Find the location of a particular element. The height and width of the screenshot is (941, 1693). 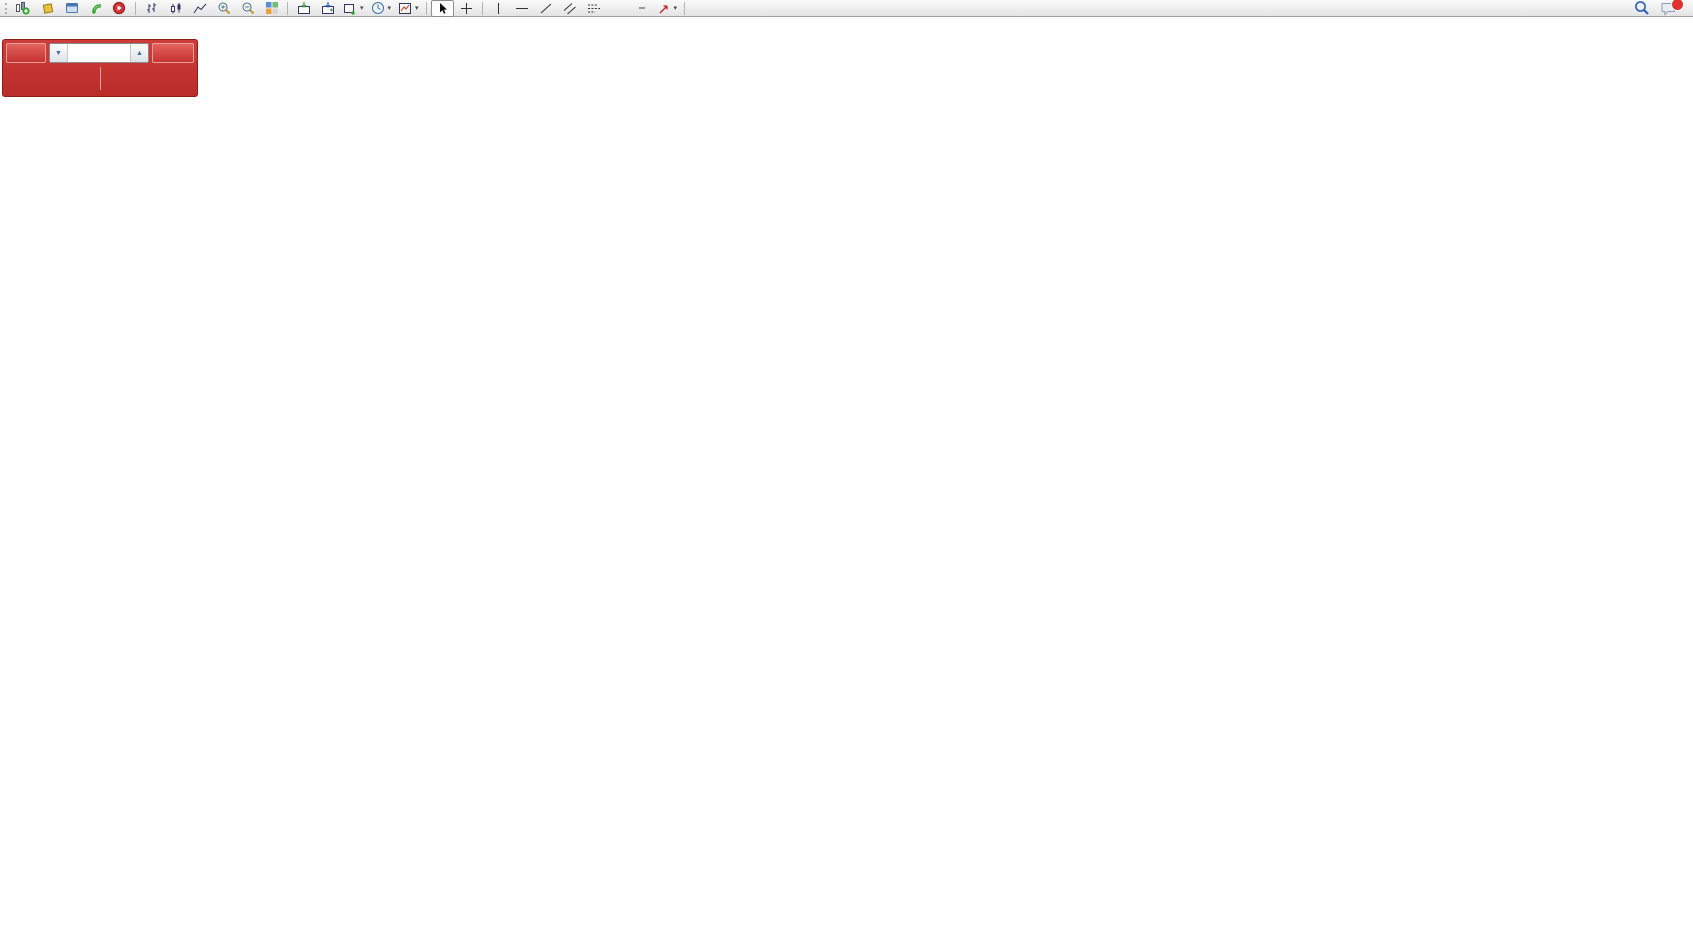

crosshair-tool-button is located at coordinates (466, 8).